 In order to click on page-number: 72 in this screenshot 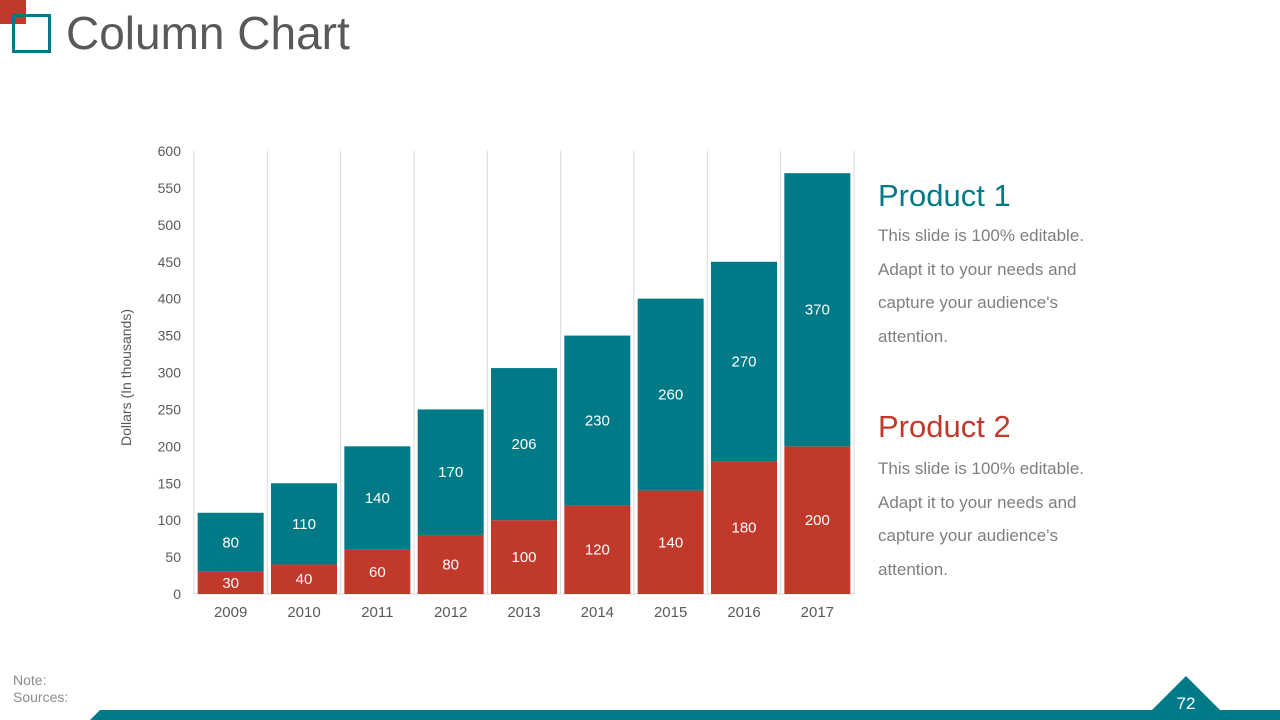, I will do `click(1186, 703)`.